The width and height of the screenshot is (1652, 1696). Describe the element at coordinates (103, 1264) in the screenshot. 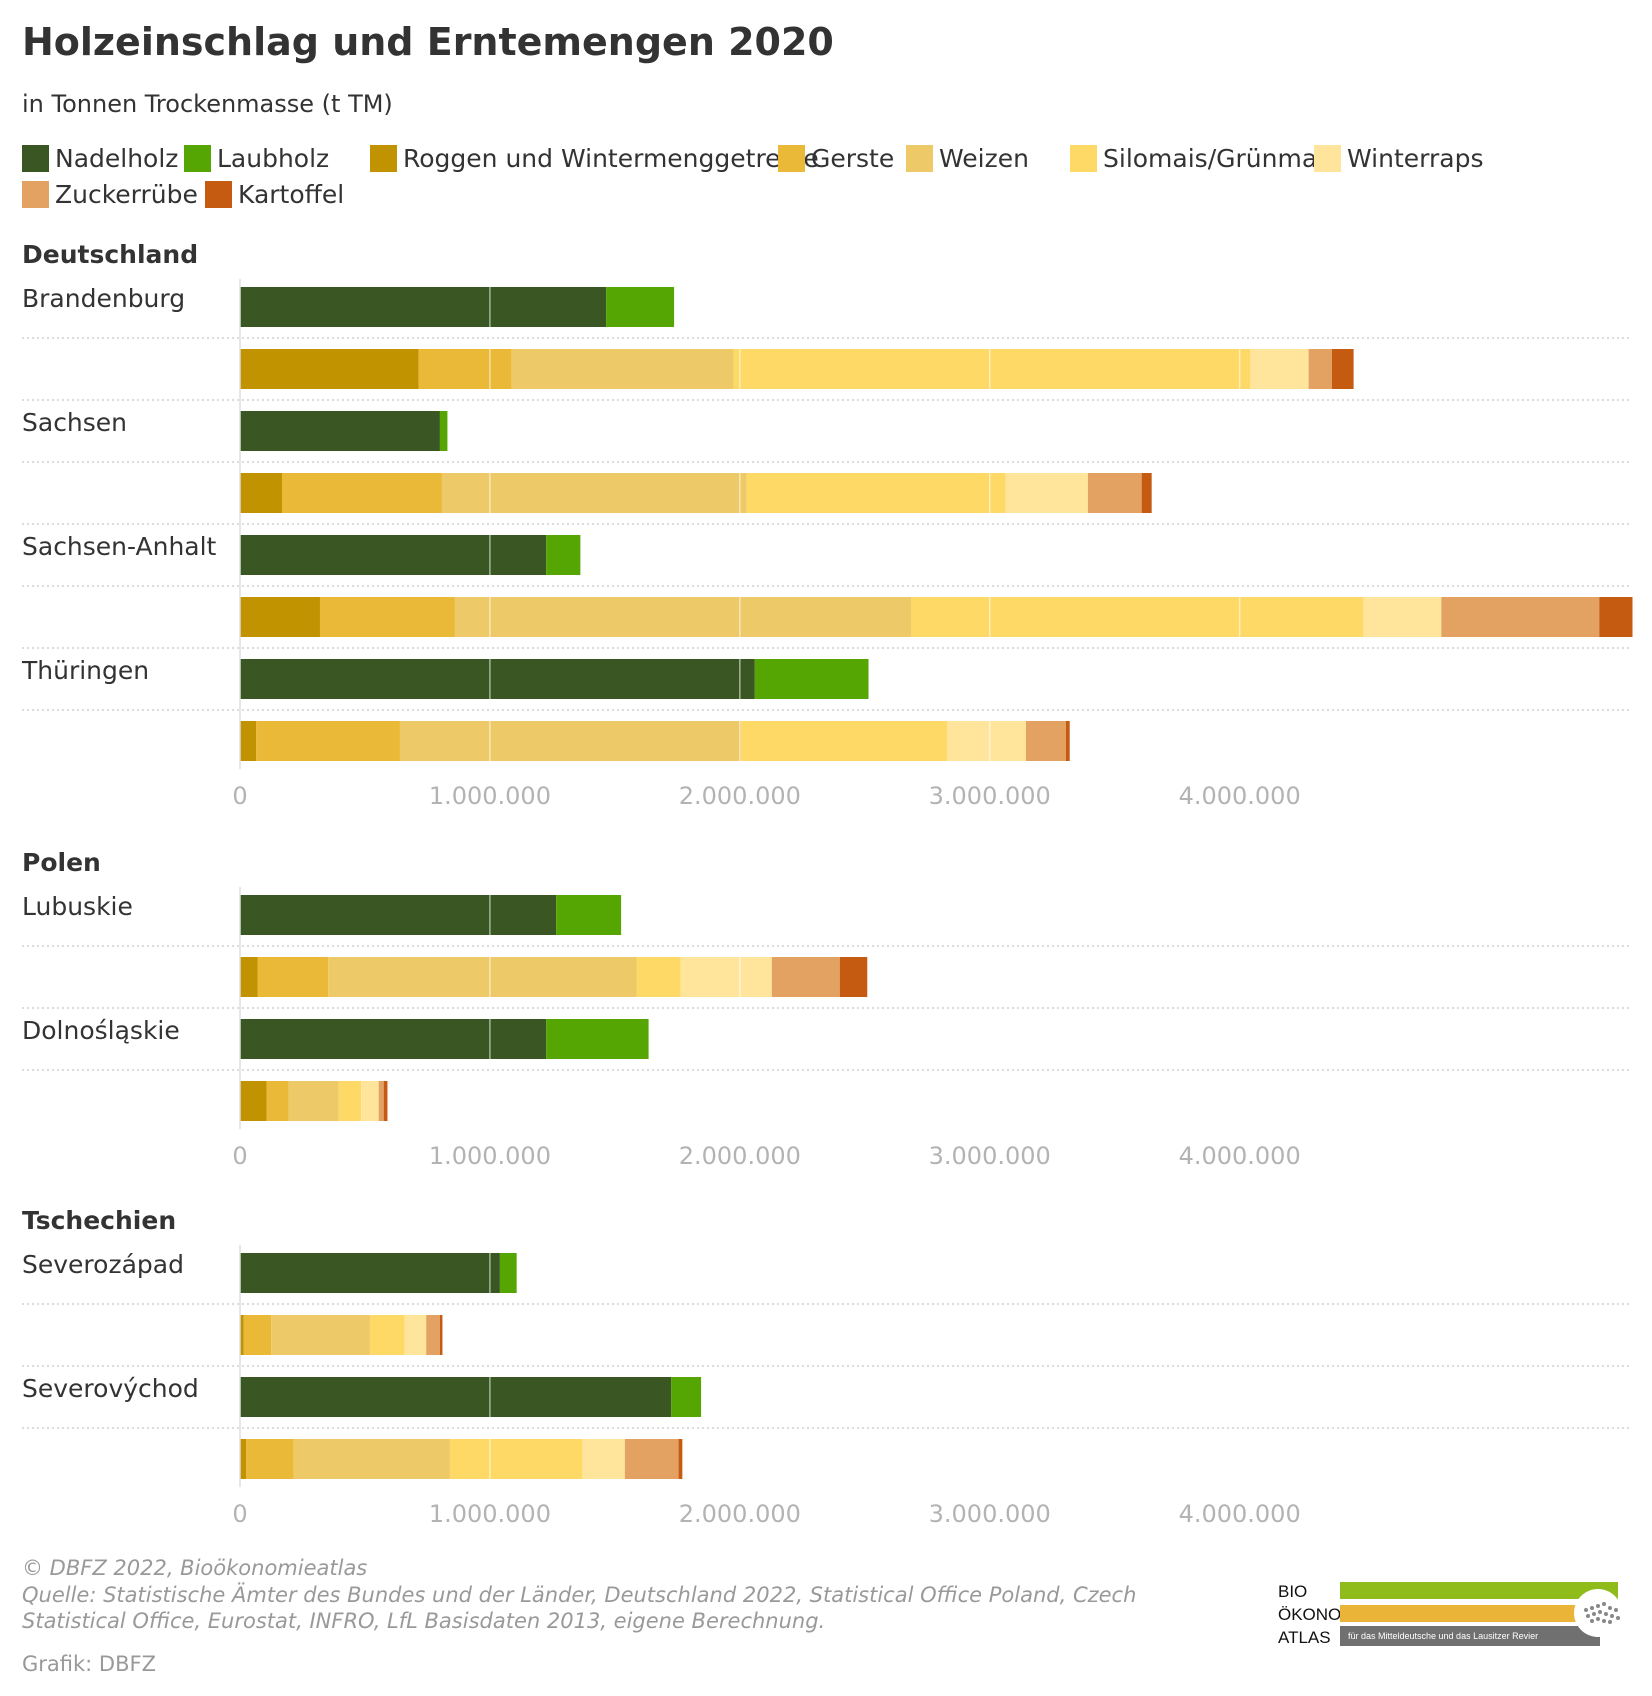

I see `region-label: Severozápad` at that location.